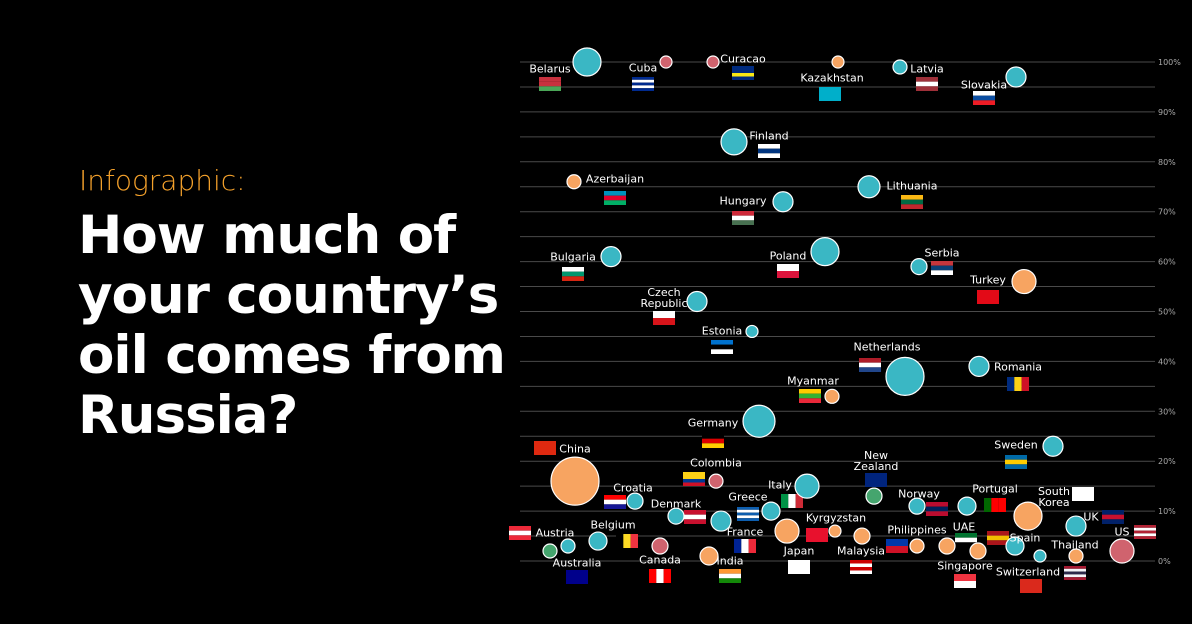  What do you see at coordinates (917, 530) in the screenshot?
I see `country-label: Philippines` at bounding box center [917, 530].